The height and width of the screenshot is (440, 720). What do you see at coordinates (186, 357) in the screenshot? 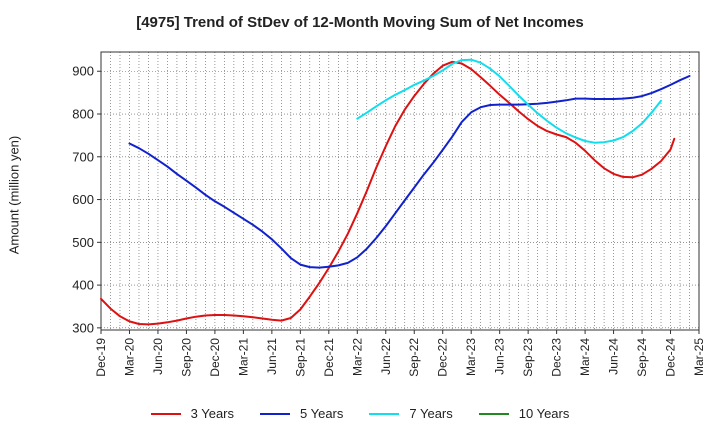
I see `x-tick-label: Sep-20` at bounding box center [186, 357].